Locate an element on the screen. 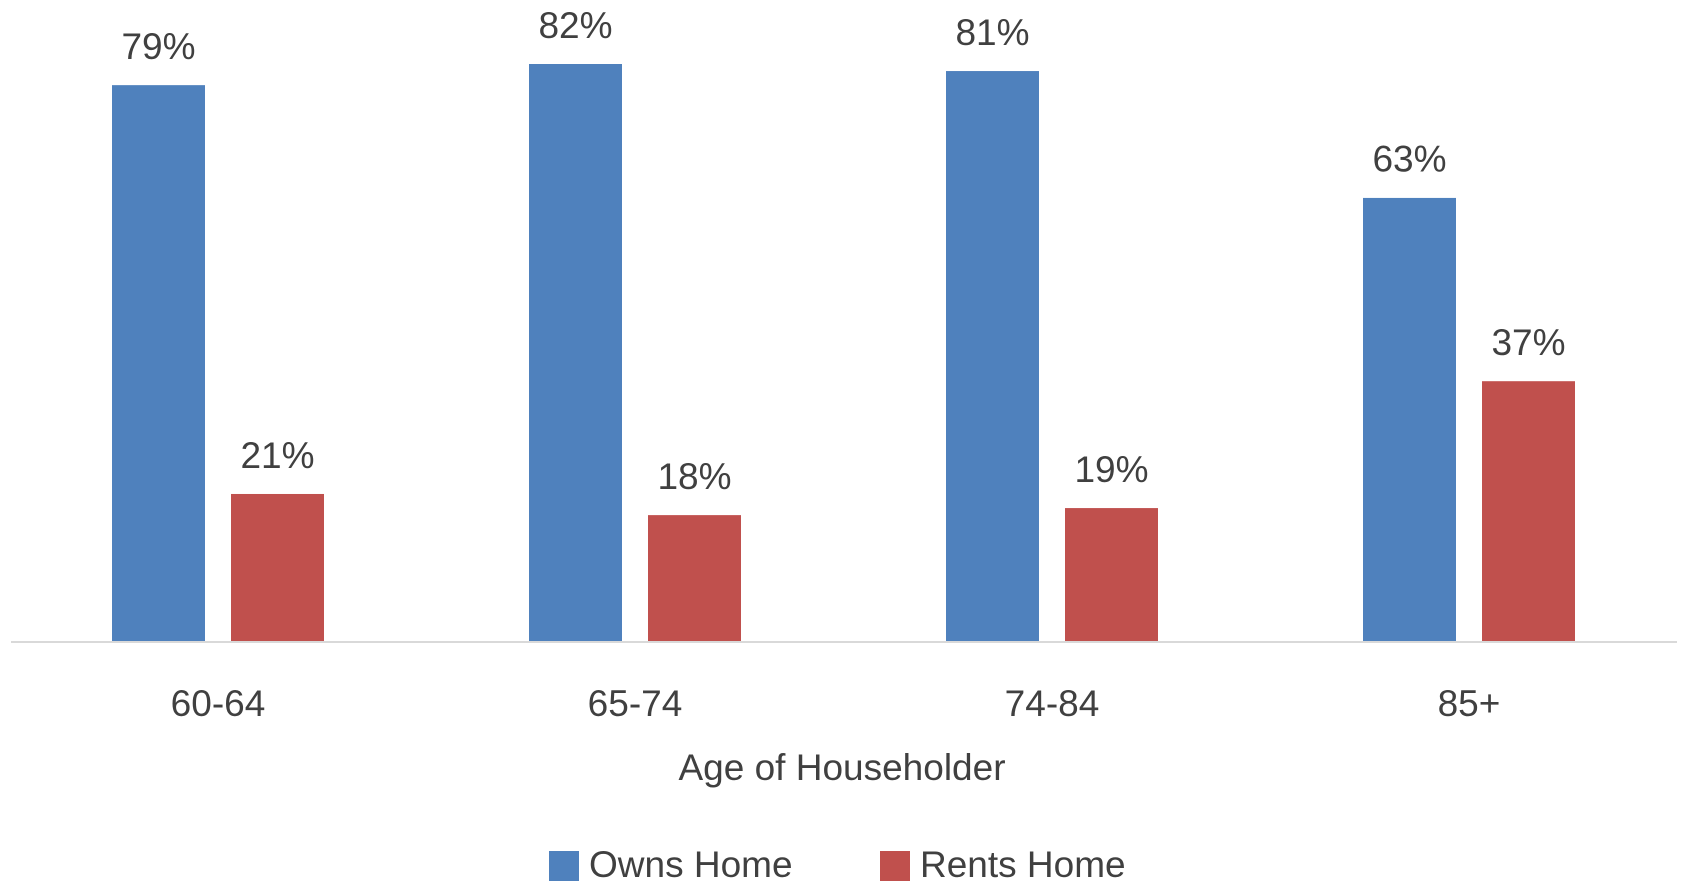 Image resolution: width=1683 pixels, height=891 pixels. data-label: 79% is located at coordinates (158, 46).